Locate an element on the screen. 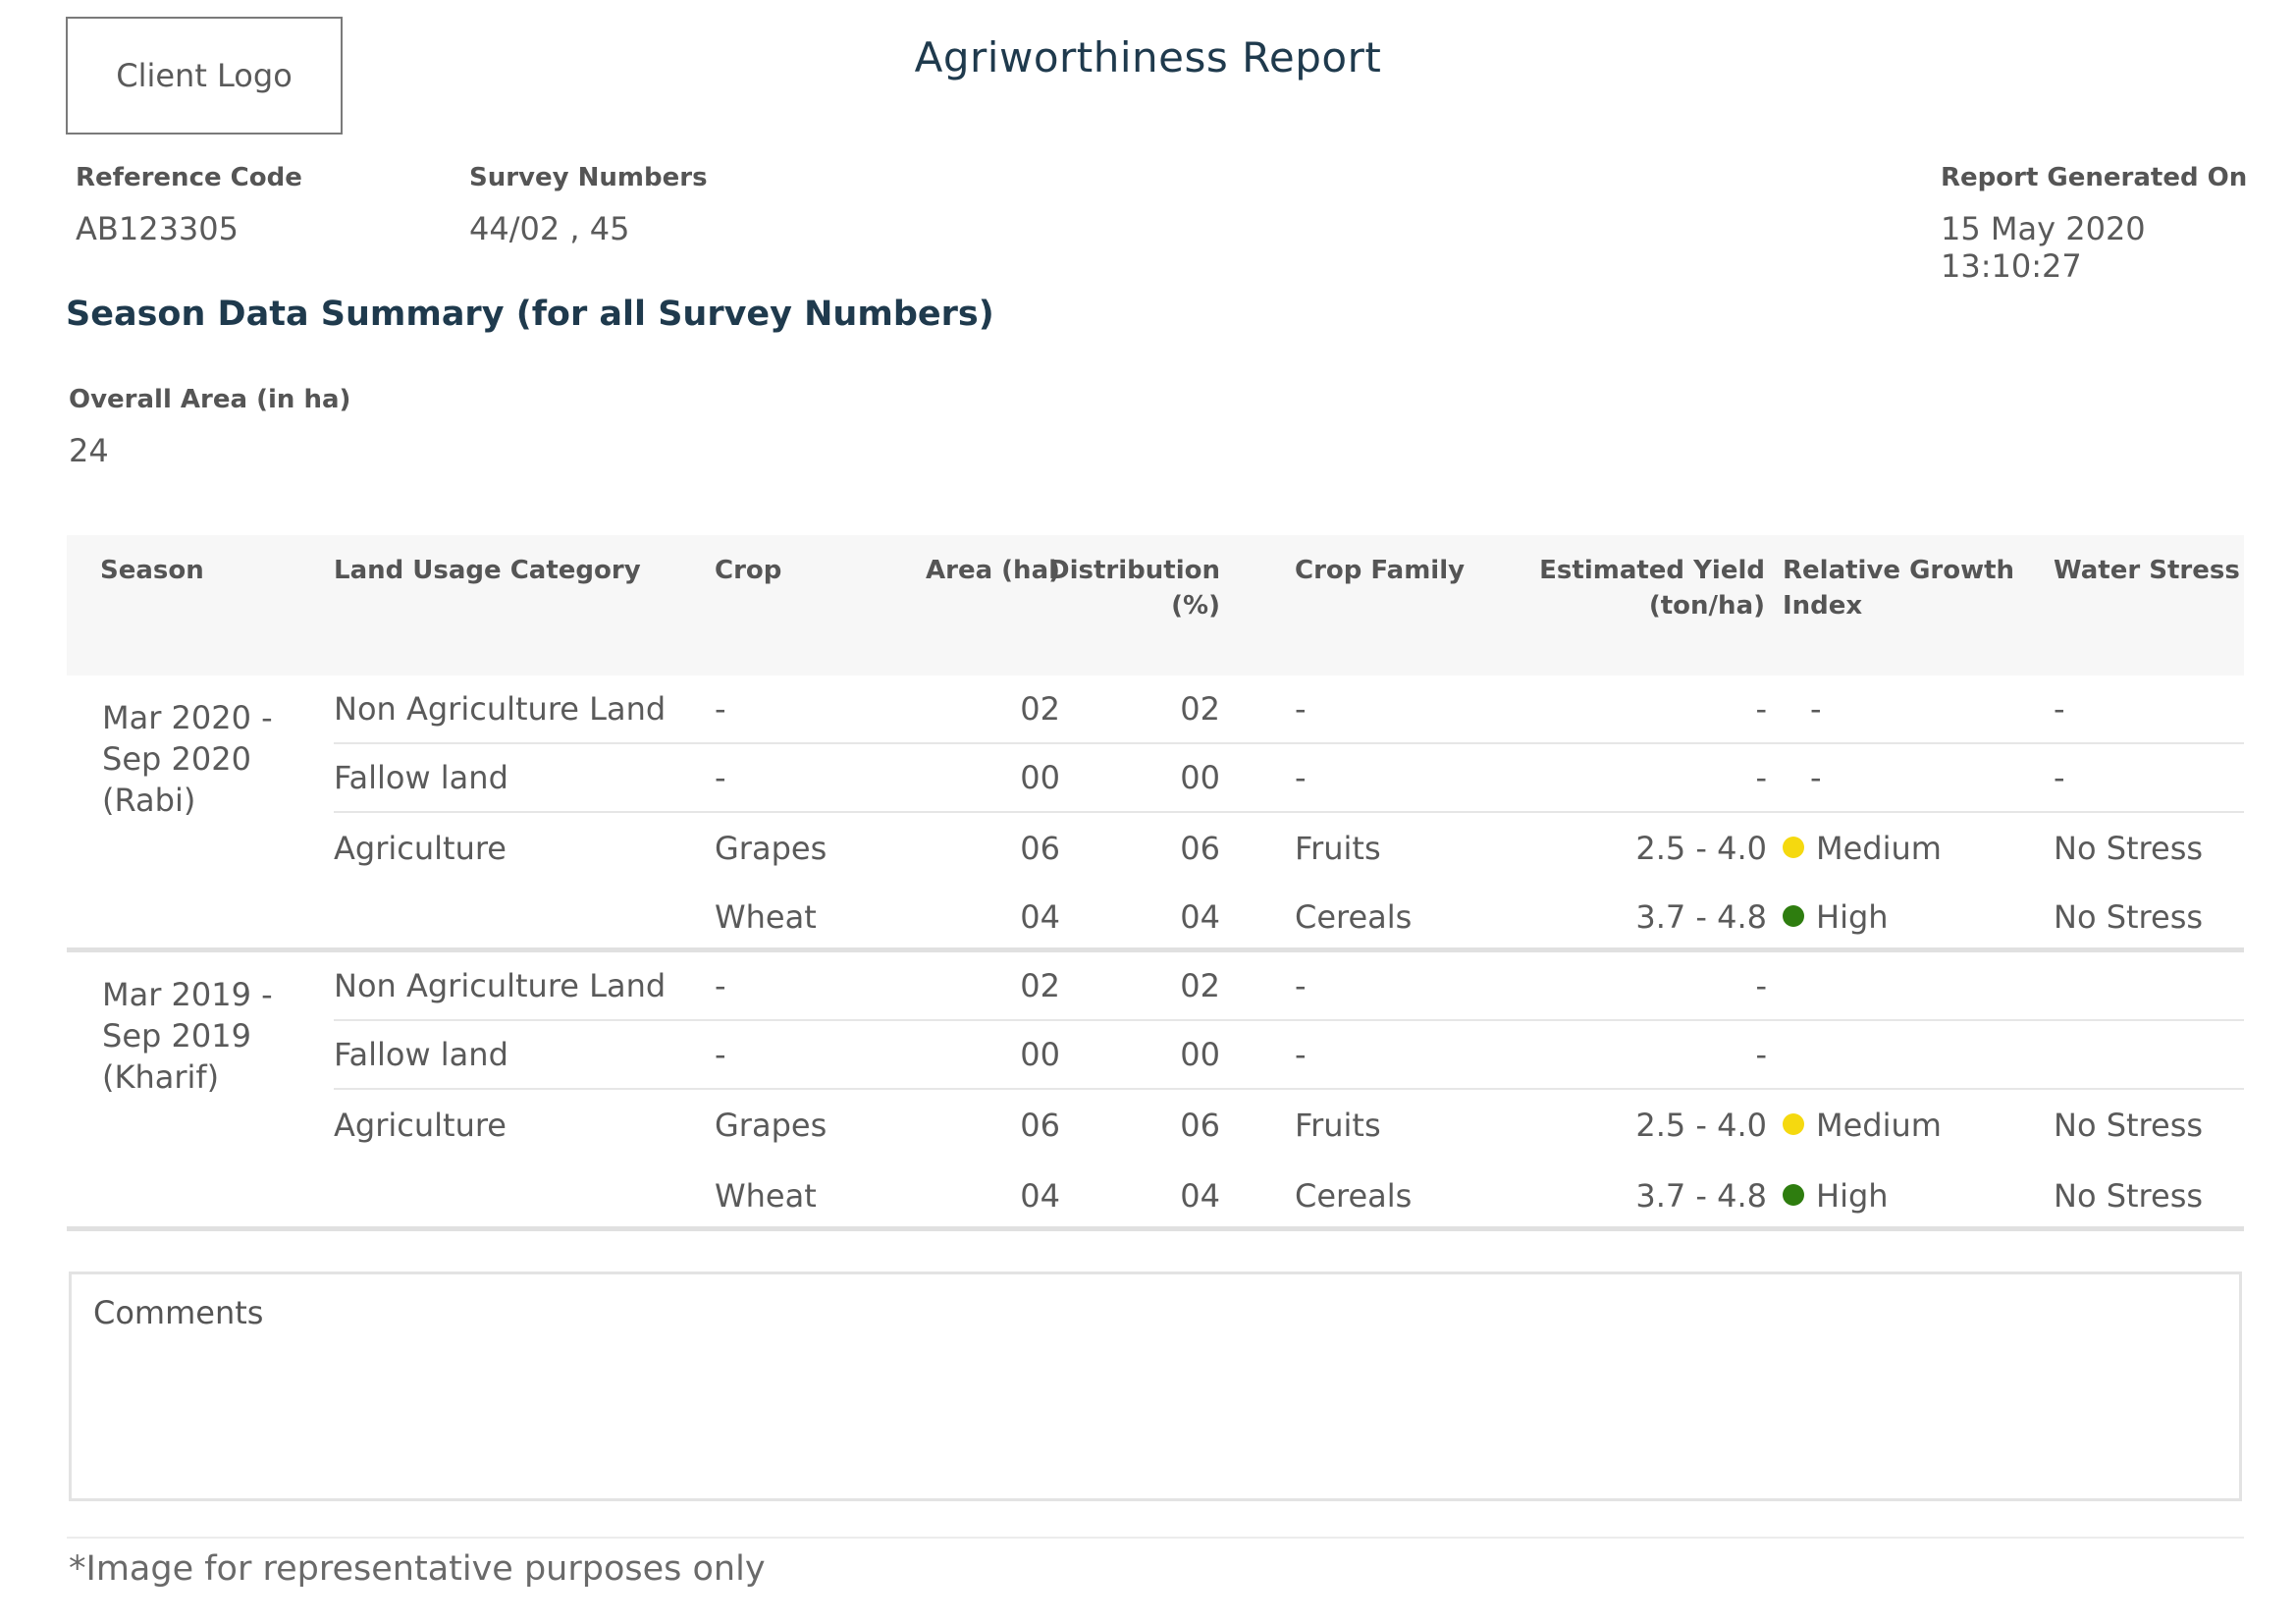 This screenshot has height=1623, width=2296. cell-estimated-yield: 3.7 - 4.8 is located at coordinates (1701, 917).